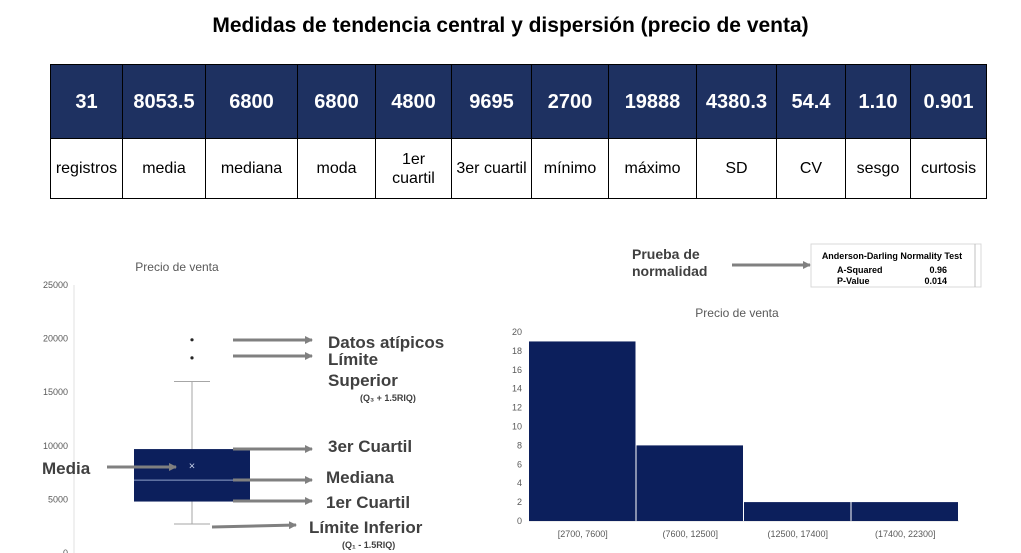 The image size is (1021, 553). What do you see at coordinates (164, 101) in the screenshot?
I see `stat-value: 8053.5` at bounding box center [164, 101].